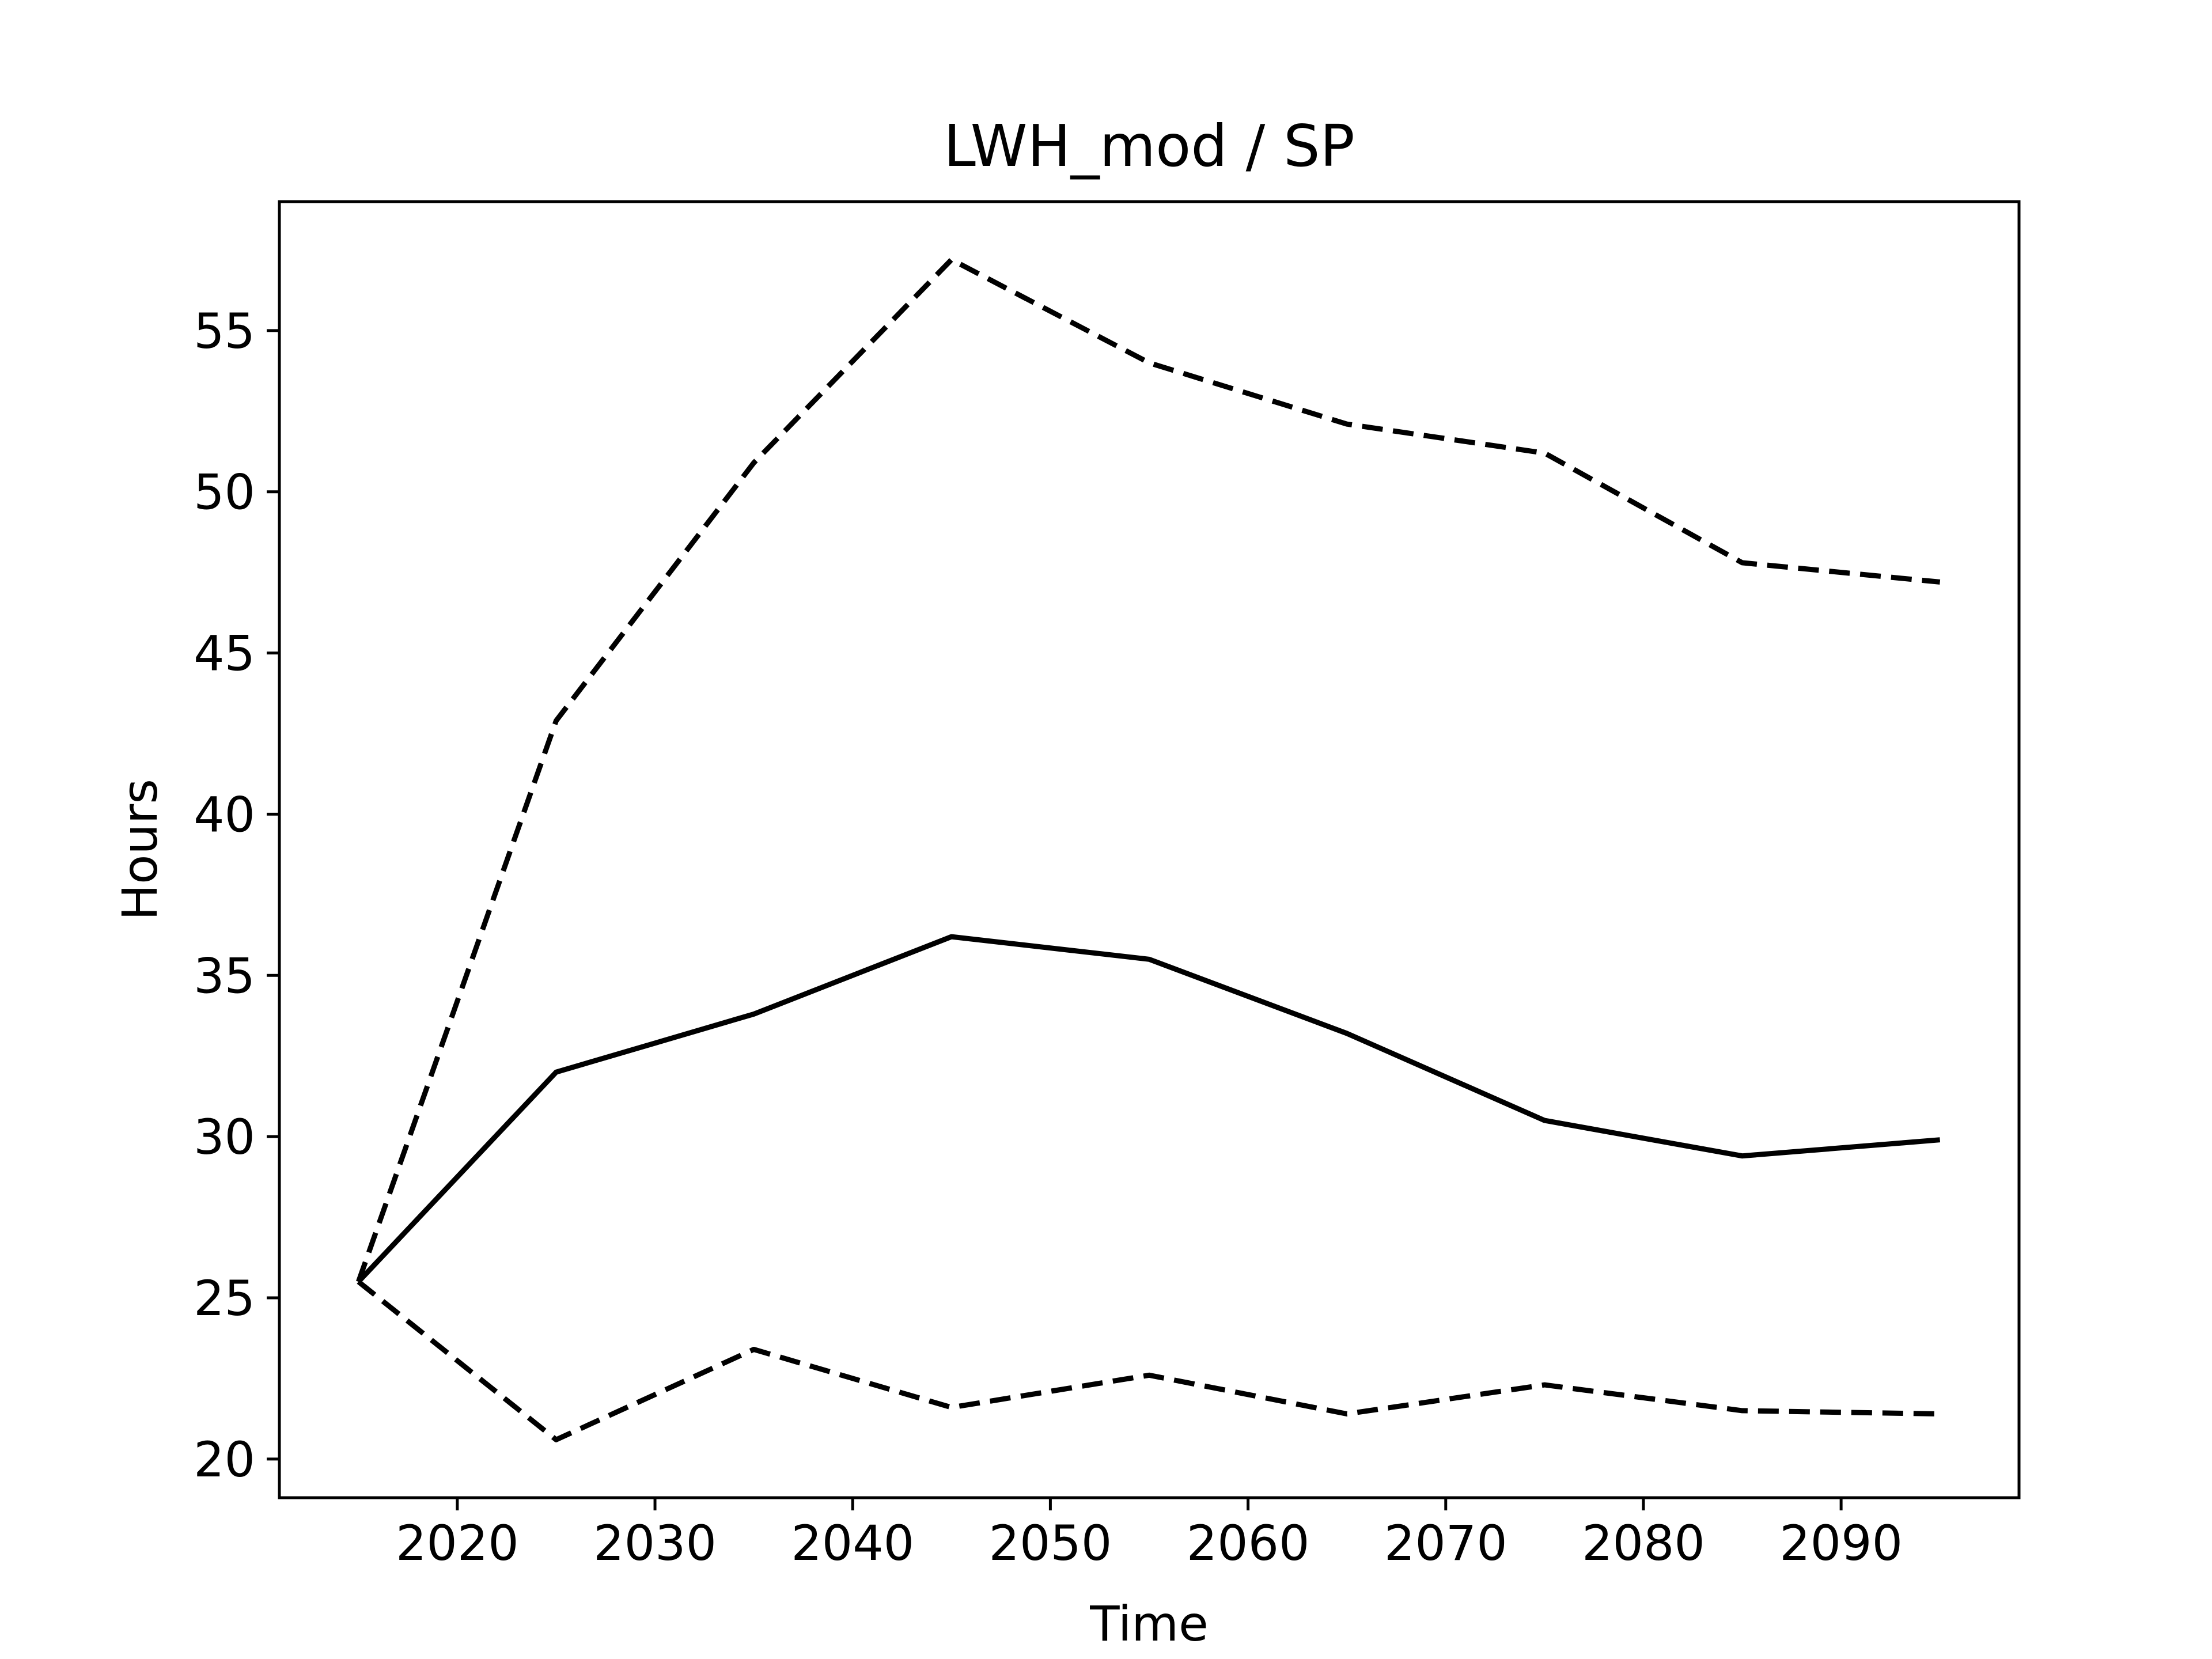  Describe the element at coordinates (224, 814) in the screenshot. I see `y-tick-label: 40` at that location.